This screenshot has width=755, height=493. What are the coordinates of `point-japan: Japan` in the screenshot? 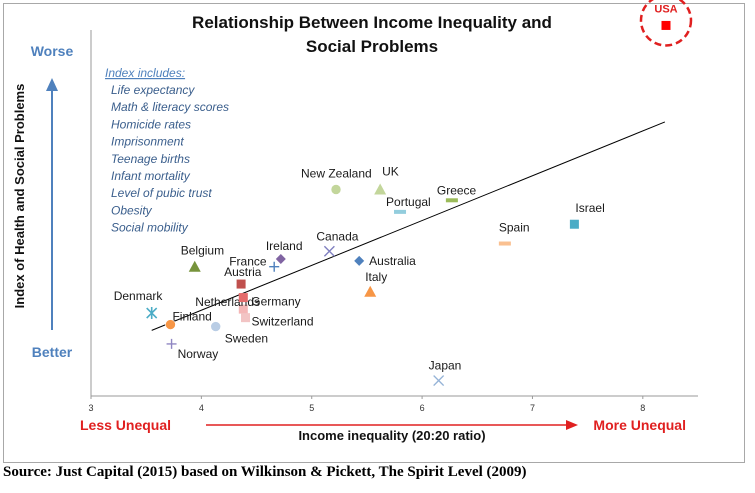 It's located at (445, 373).